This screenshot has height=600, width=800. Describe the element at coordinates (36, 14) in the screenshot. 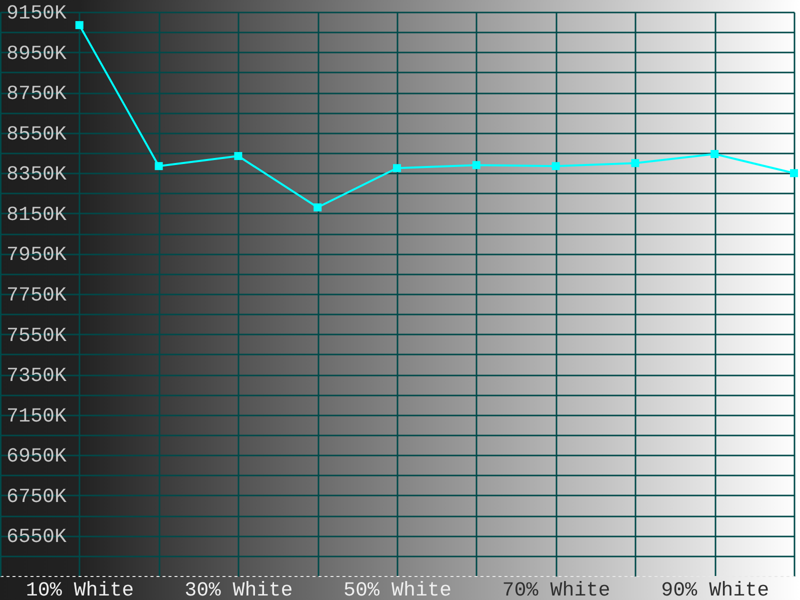

I see `y-tick-label: 9150K` at that location.